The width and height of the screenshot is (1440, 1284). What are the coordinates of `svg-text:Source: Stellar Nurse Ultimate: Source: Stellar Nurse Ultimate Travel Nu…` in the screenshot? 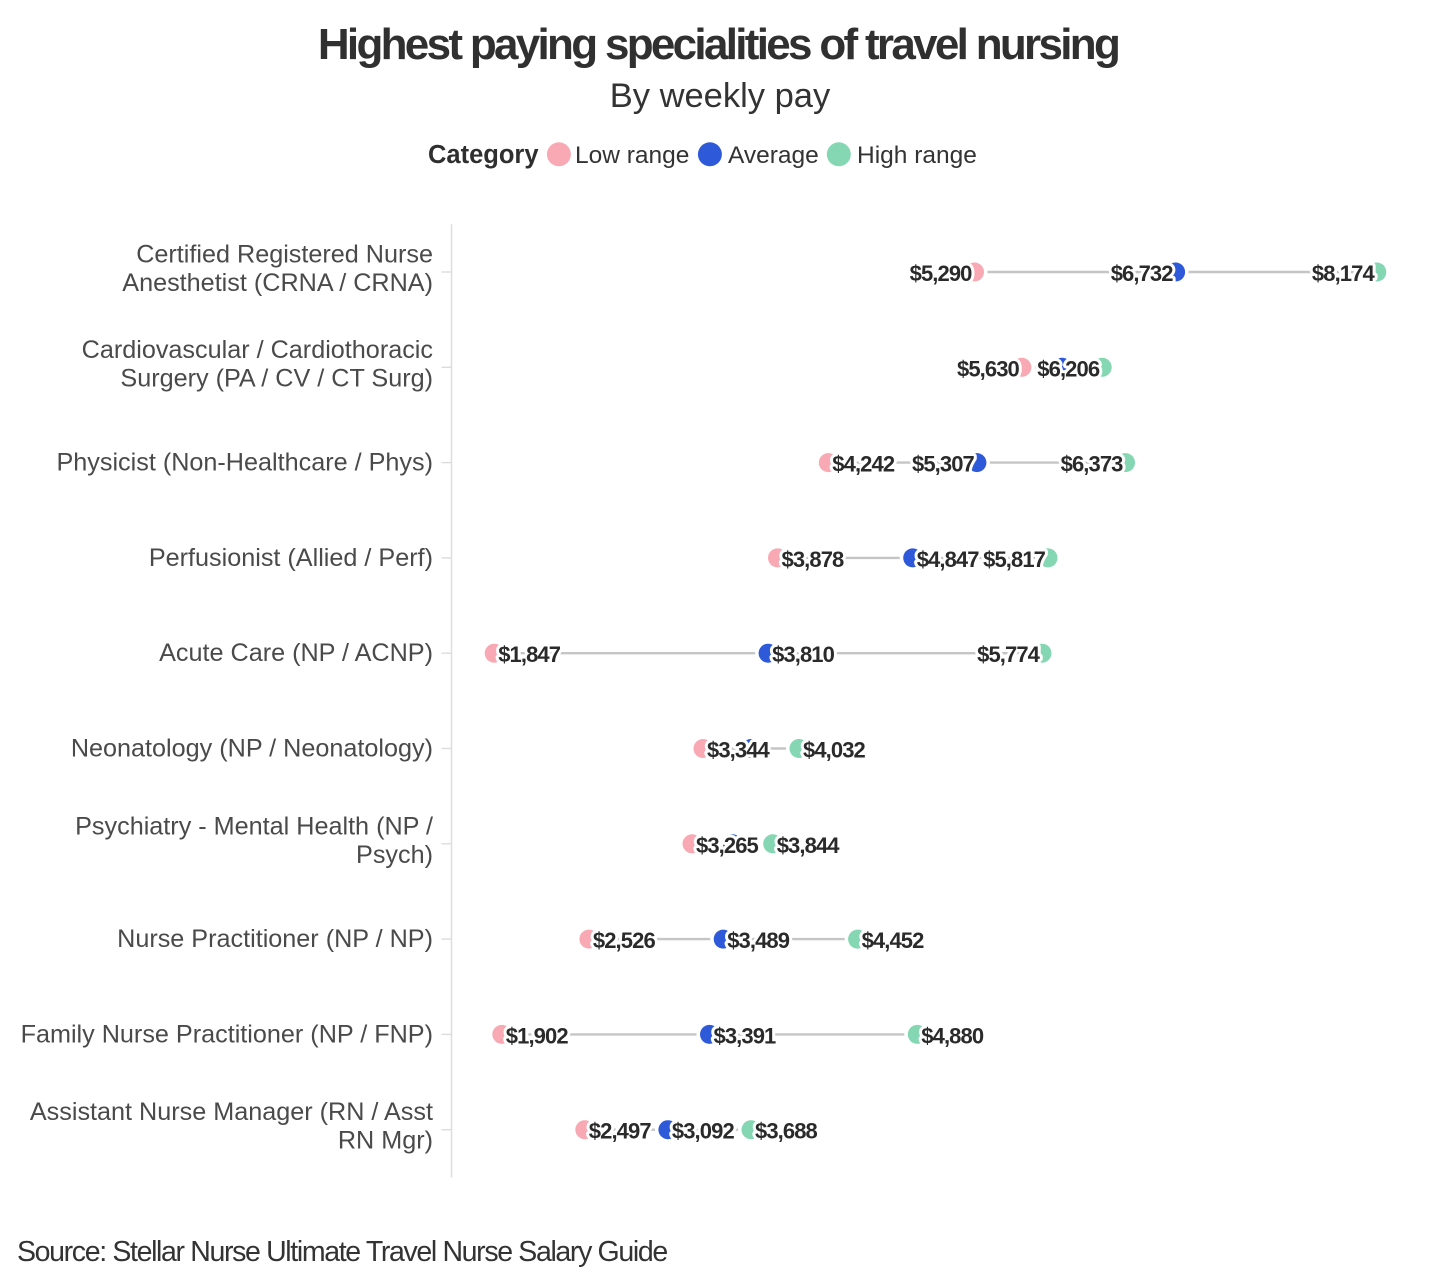 It's located at (342, 1252).